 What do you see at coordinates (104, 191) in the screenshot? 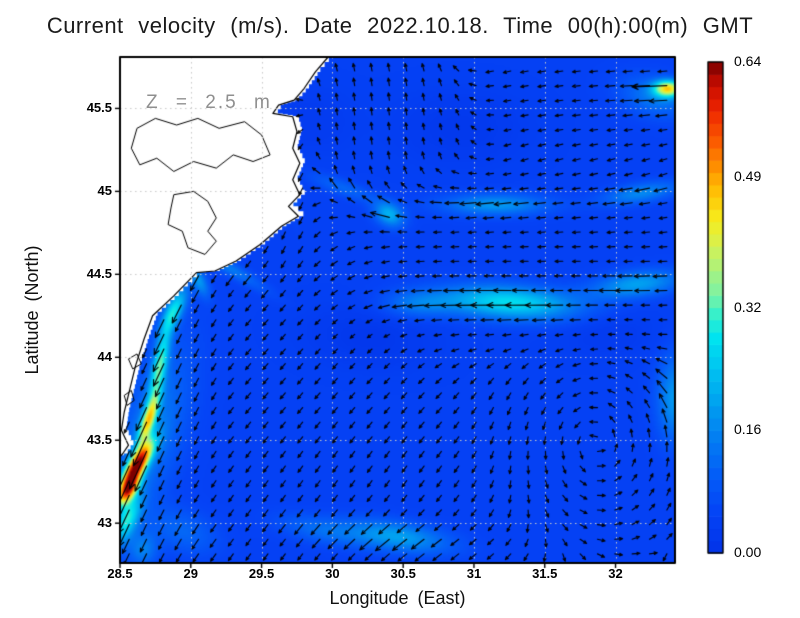
I see `y-tick-label: 45` at bounding box center [104, 191].